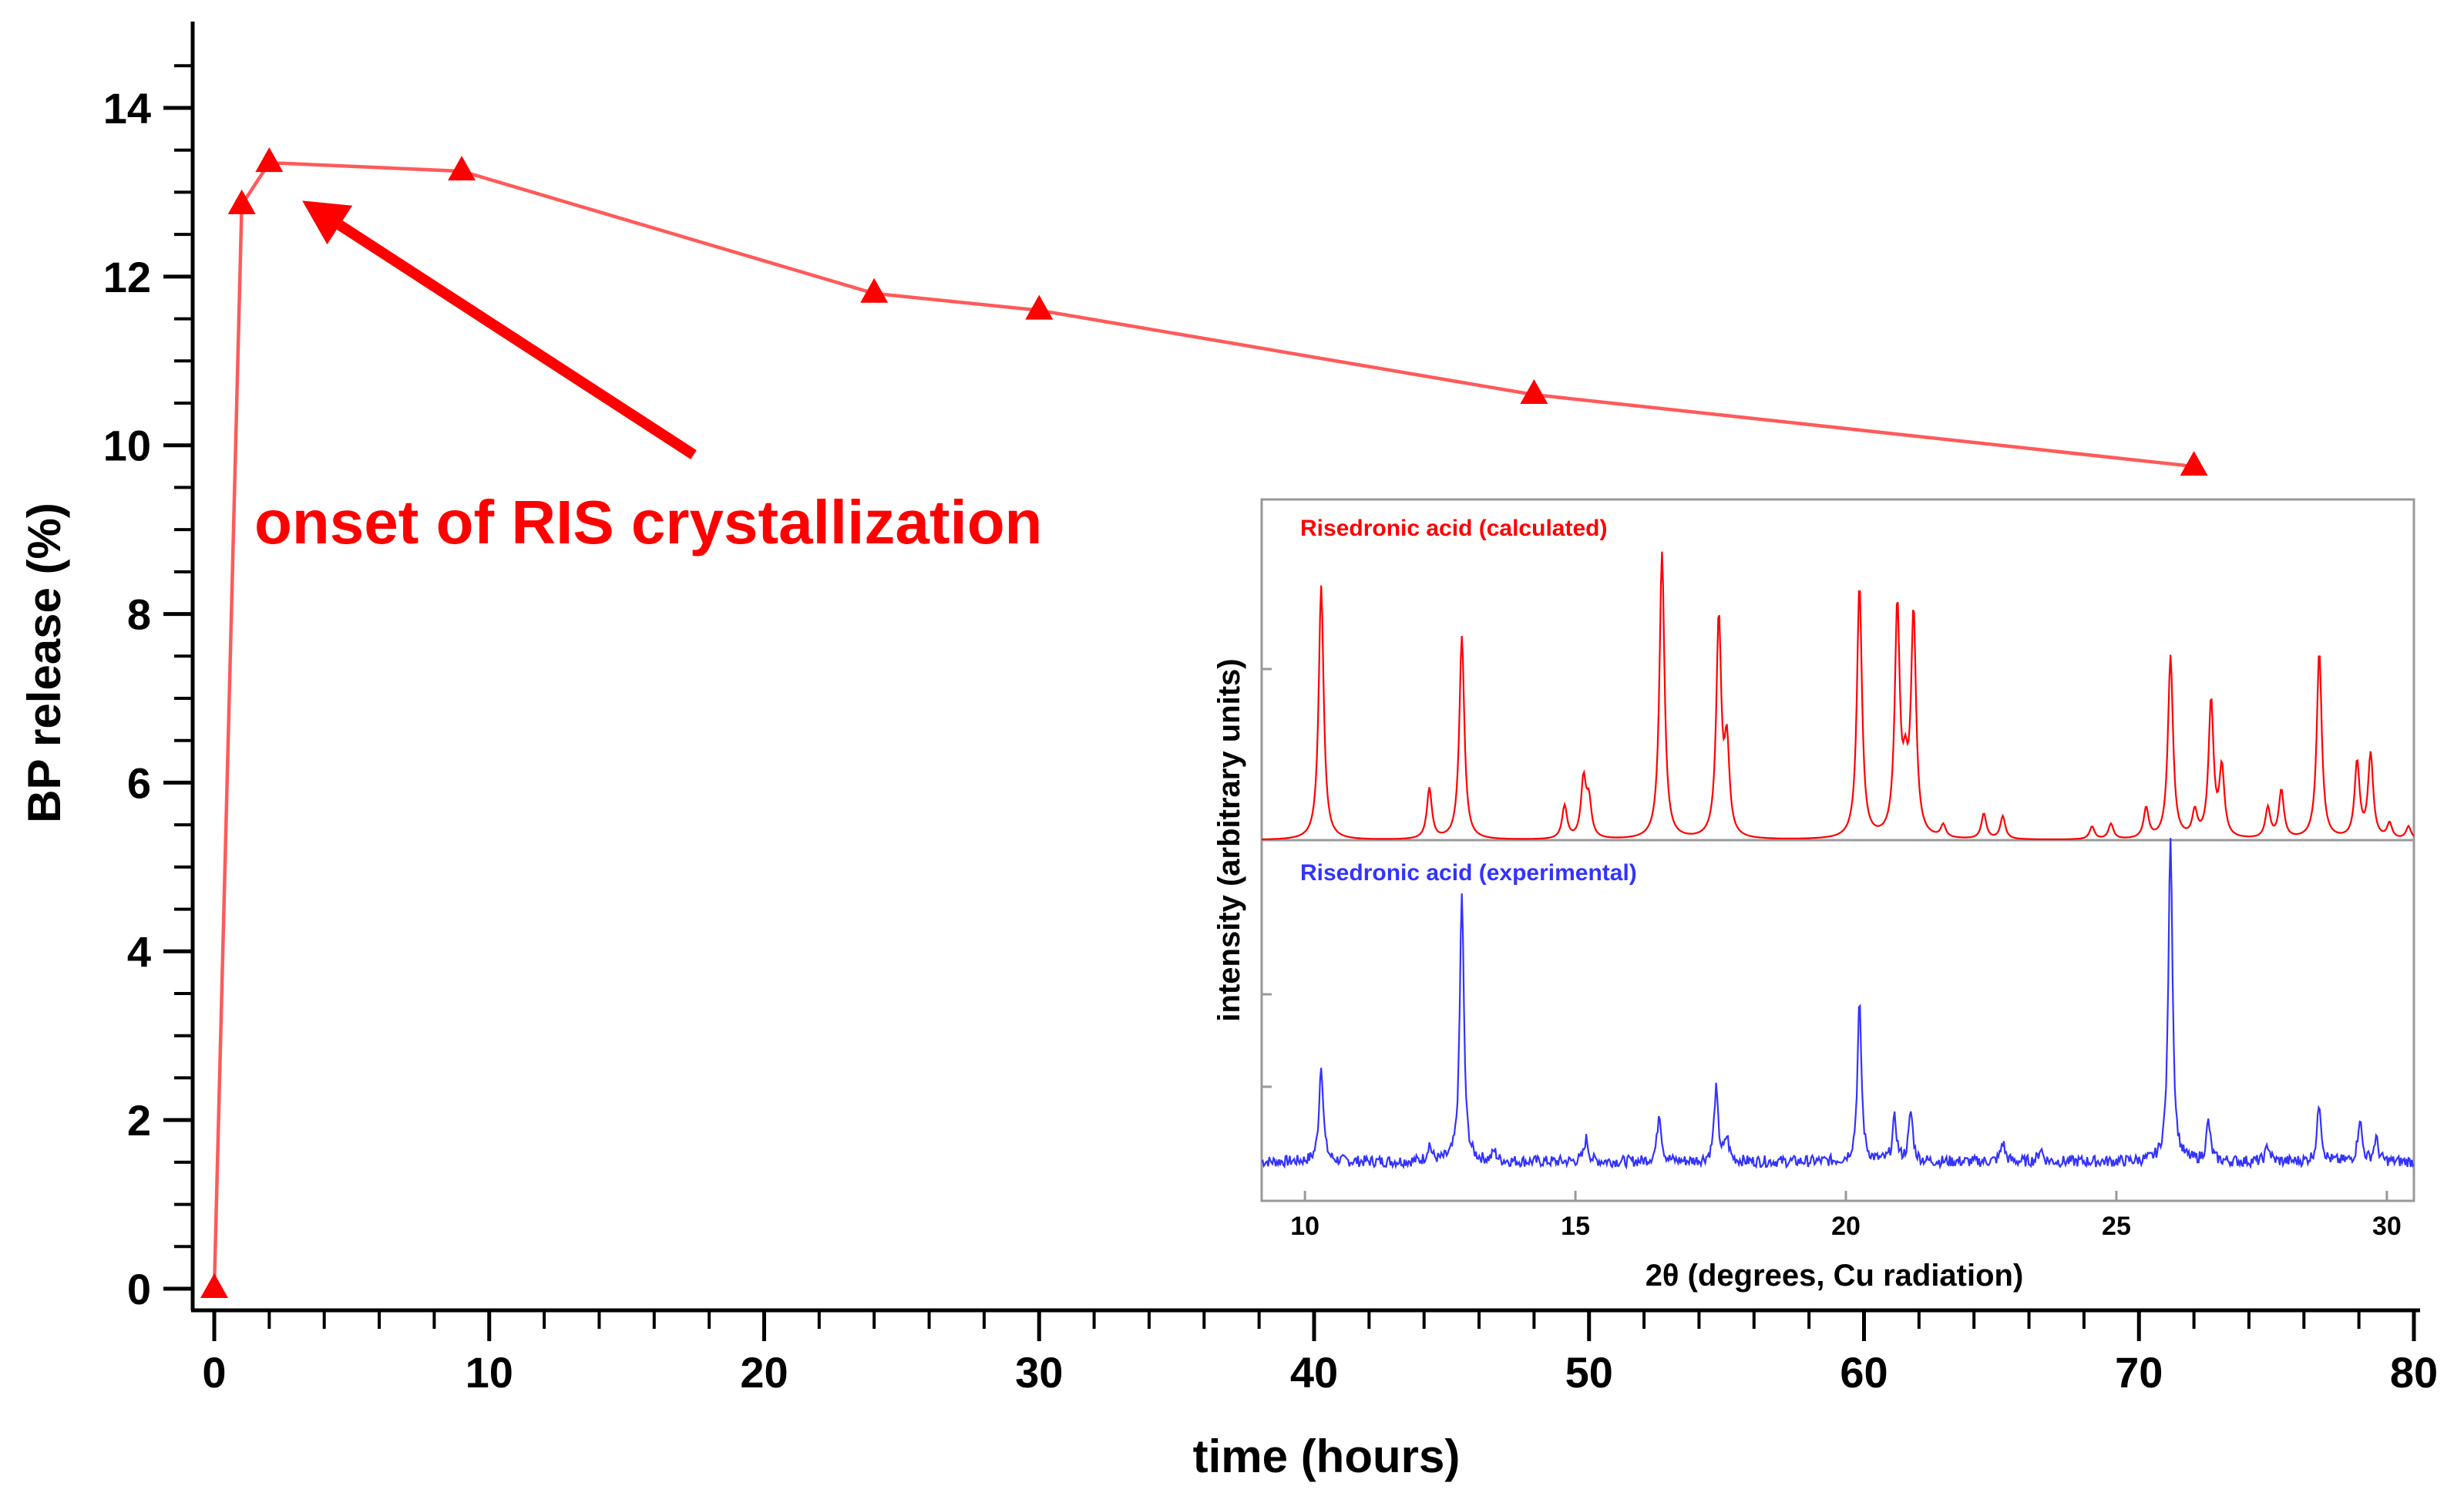  Describe the element at coordinates (139, 782) in the screenshot. I see `y-tick-label: 6` at that location.